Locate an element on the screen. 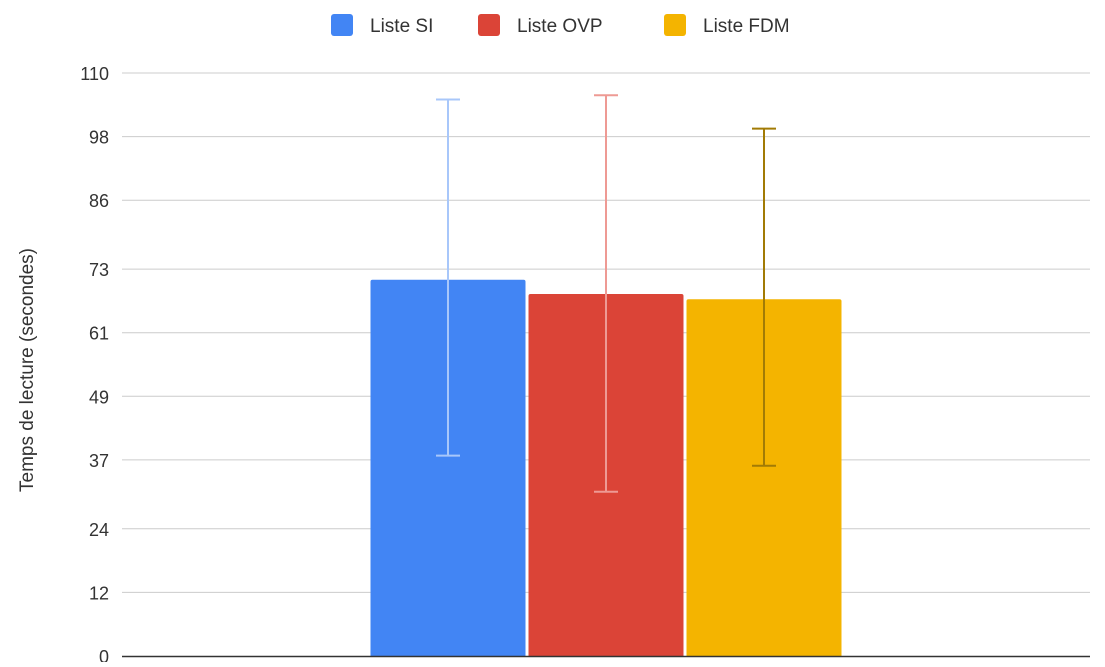 The image size is (1105, 667). legend: Liste SI Liste OVP Liste FDM is located at coordinates (560, 25).